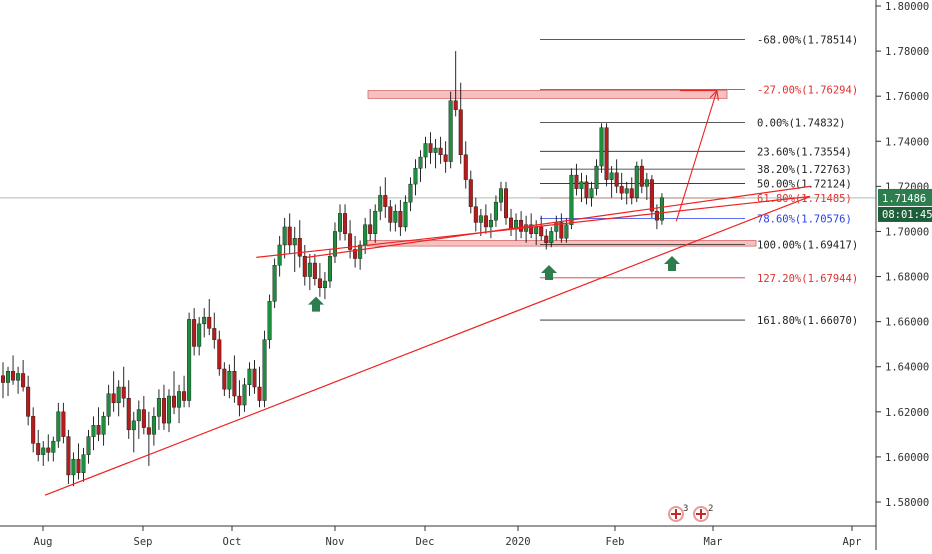  What do you see at coordinates (703, 513) in the screenshot?
I see `event-badge: 2` at bounding box center [703, 513].